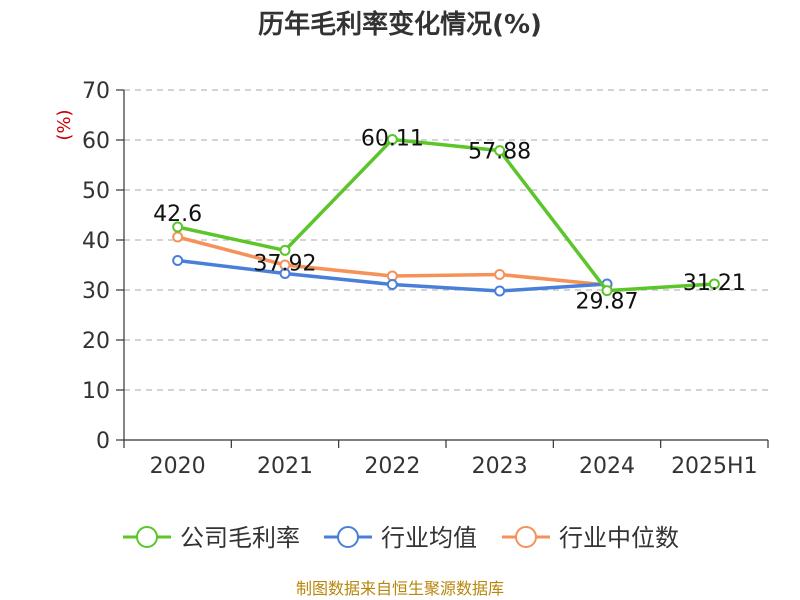 Image resolution: width=800 pixels, height=600 pixels. Describe the element at coordinates (103, 441) in the screenshot. I see `y-tick-label-0: 0` at that location.